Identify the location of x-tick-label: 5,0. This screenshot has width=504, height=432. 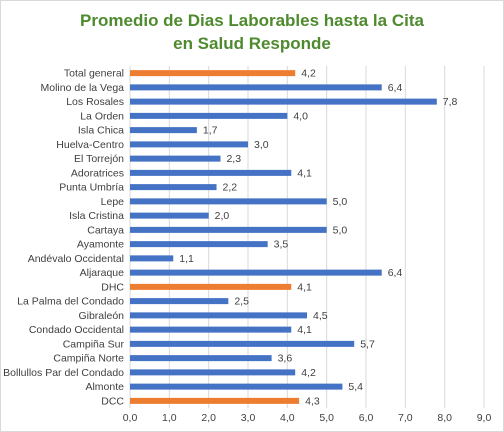
(326, 418).